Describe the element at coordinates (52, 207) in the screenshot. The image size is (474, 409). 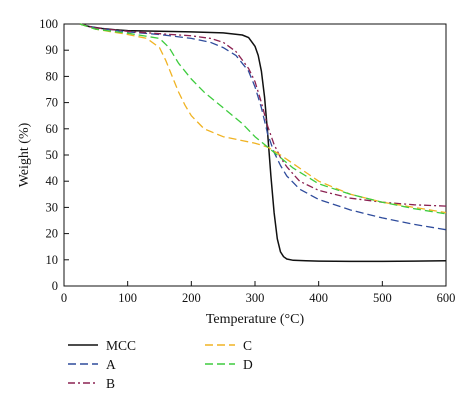
I see `y-tick-label: 30` at that location.